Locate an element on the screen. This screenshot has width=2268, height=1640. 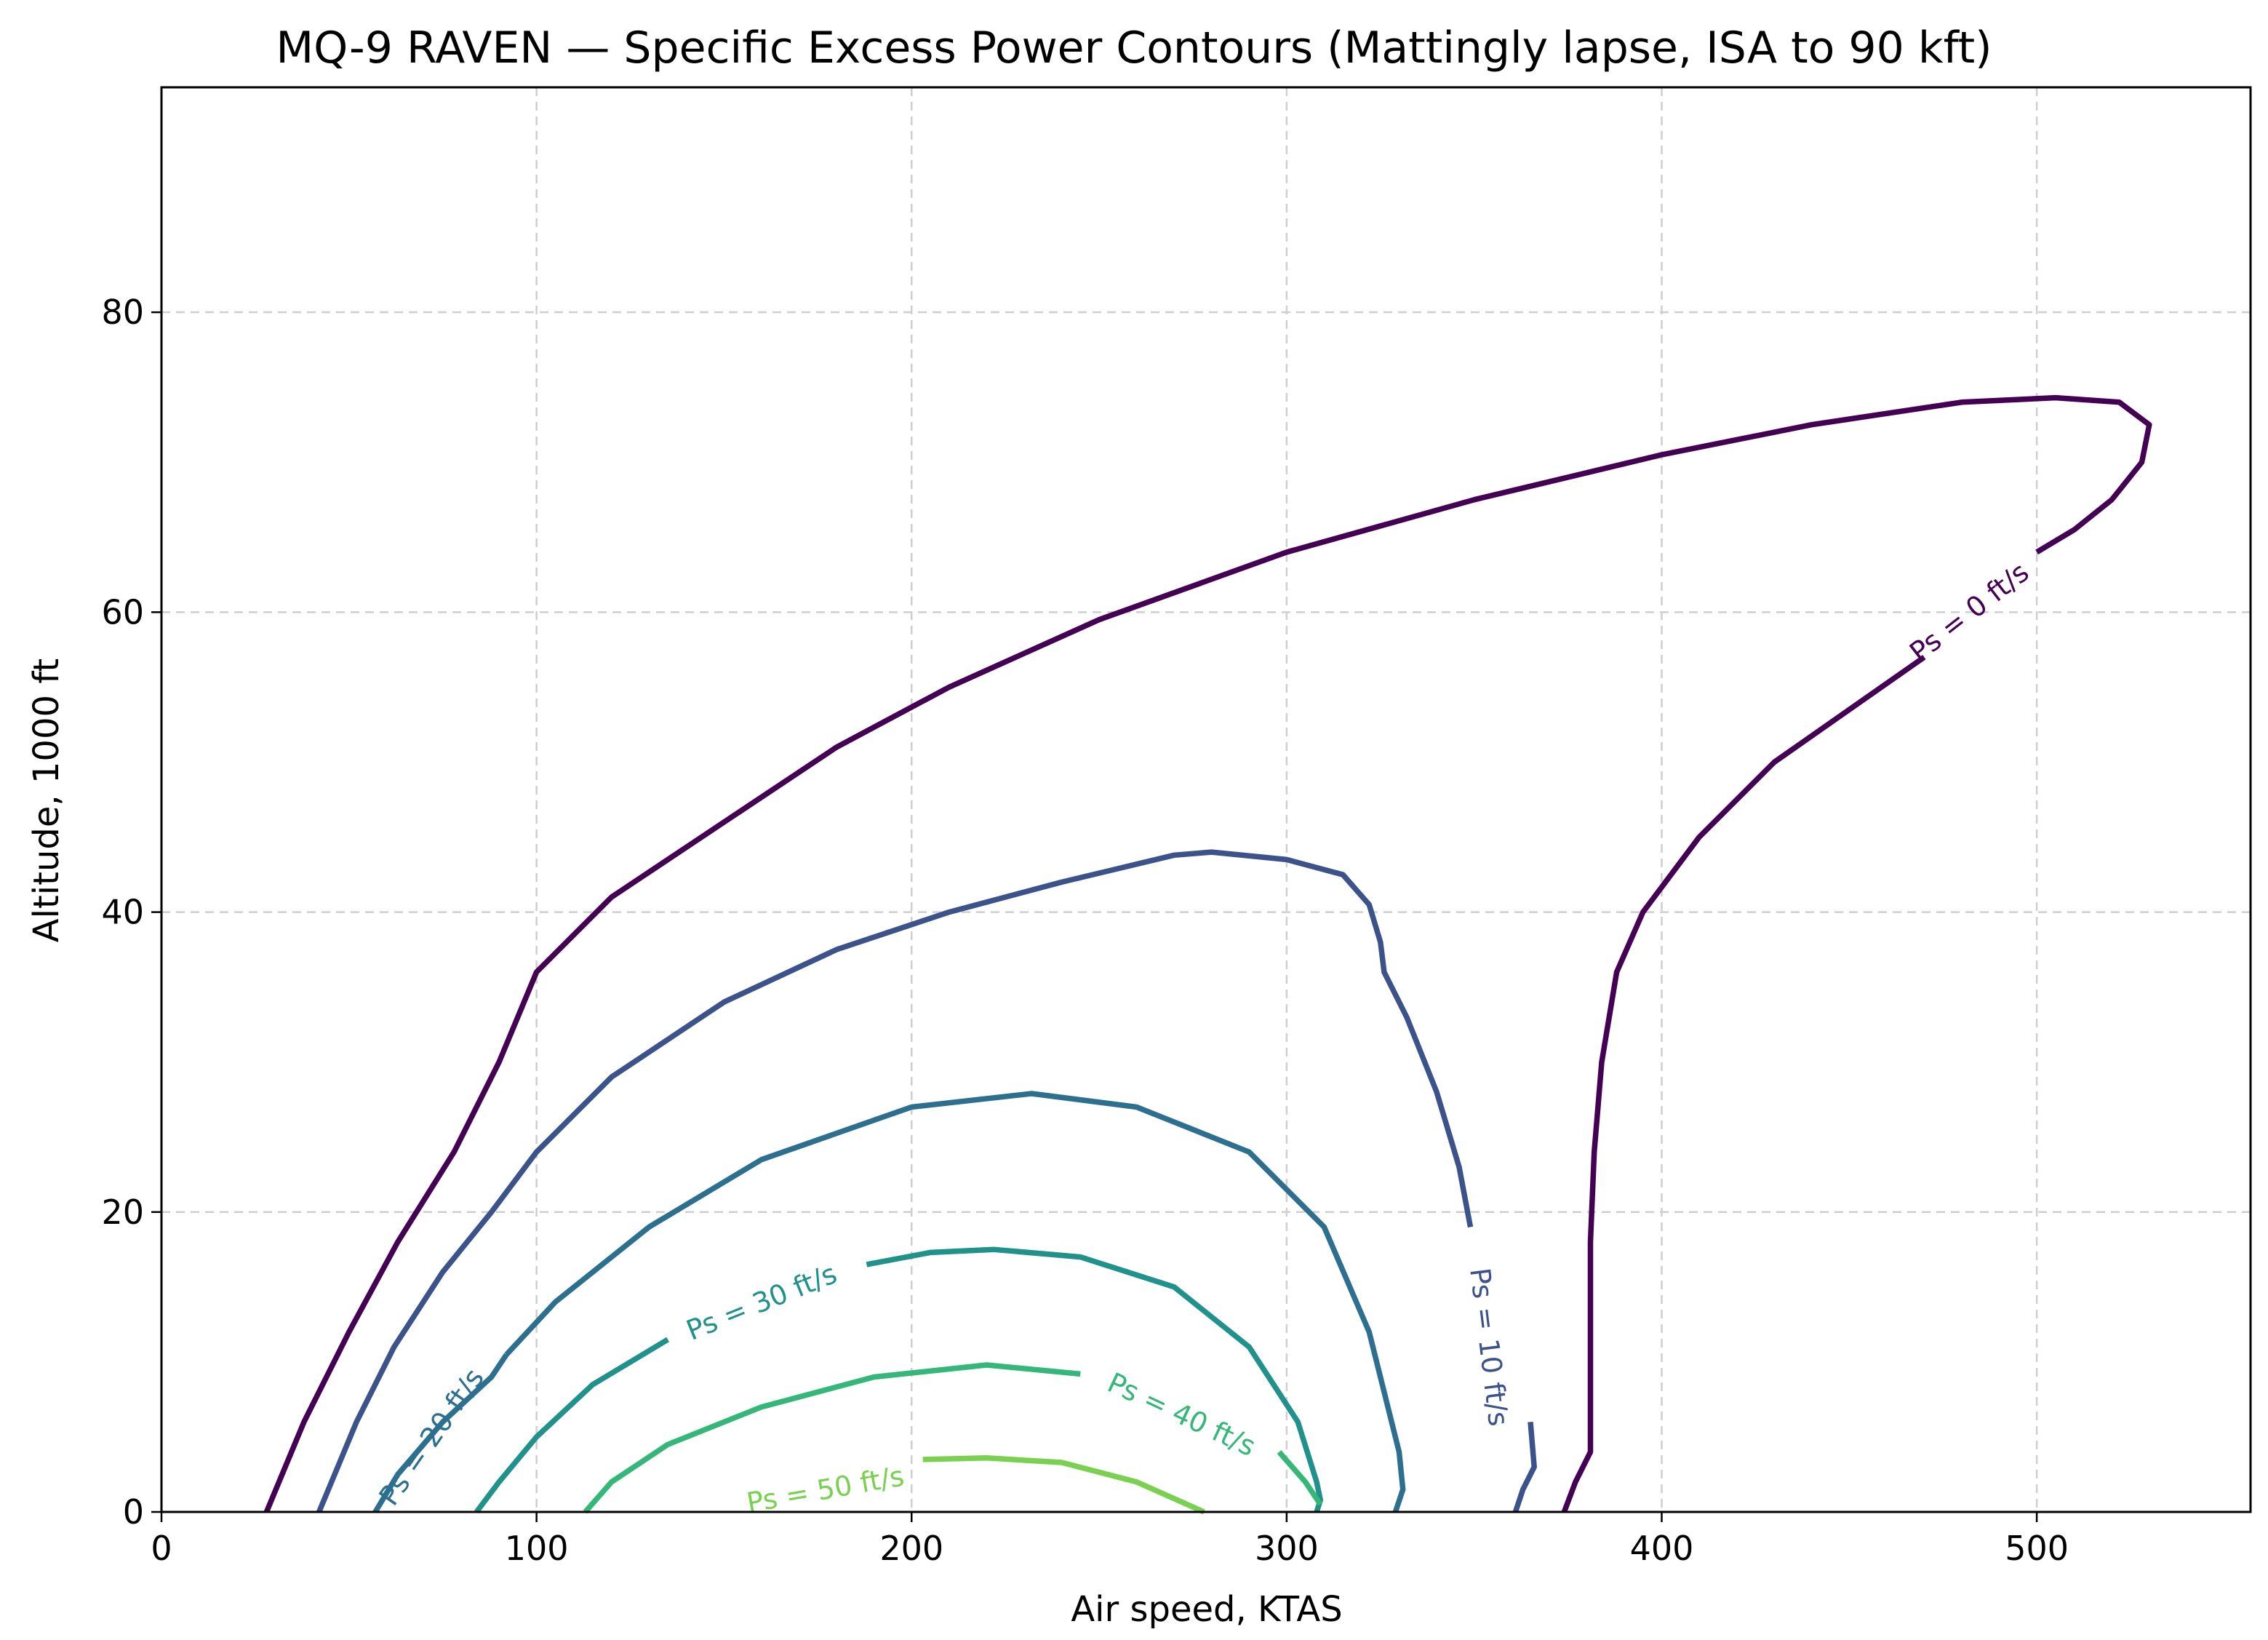
x-axis-label: Air speed, KTAS is located at coordinates (1206, 1609).